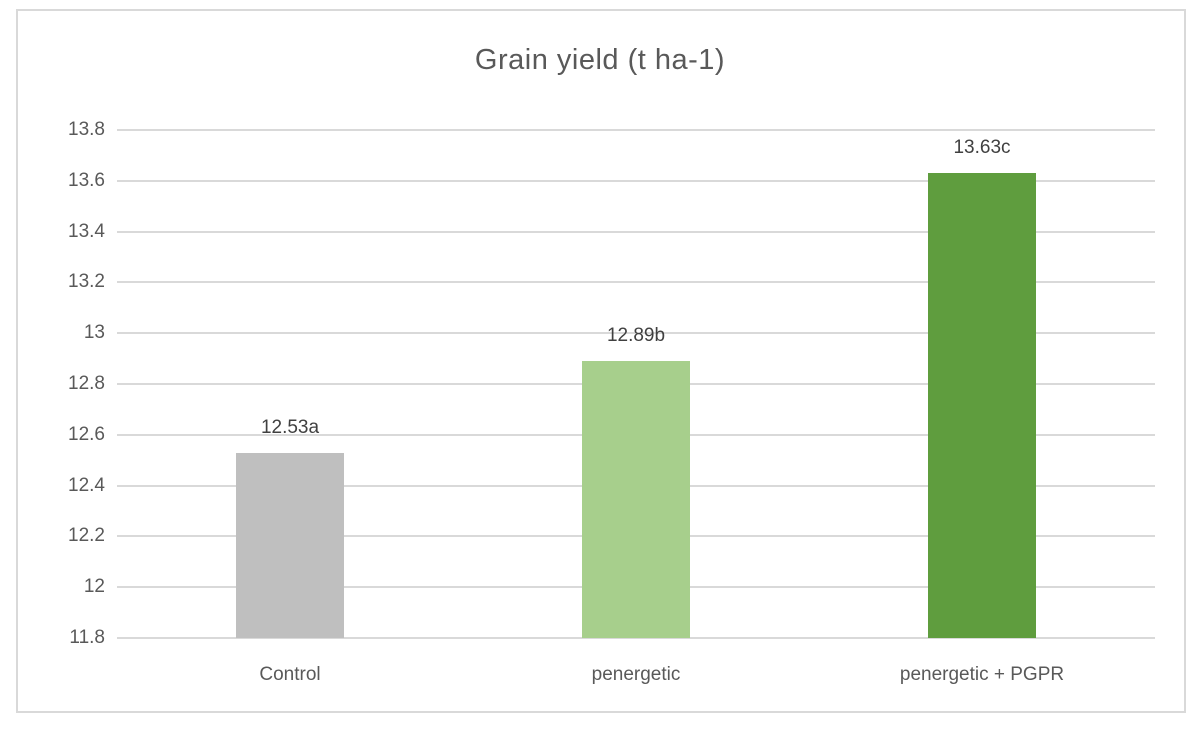 Image resolution: width=1200 pixels, height=729 pixels. What do you see at coordinates (982, 405) in the screenshot?
I see `bar-penergetic-pgpr` at bounding box center [982, 405].